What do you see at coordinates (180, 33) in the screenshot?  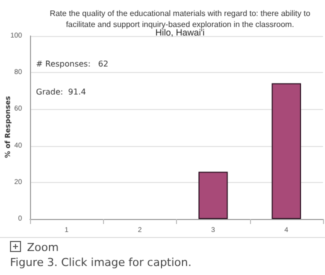 I see `chart-subtitle: Hilo, Hawai'i` at bounding box center [180, 33].